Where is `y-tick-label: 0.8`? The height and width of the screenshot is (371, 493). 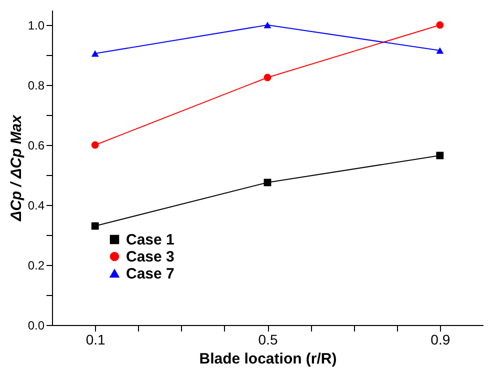 y-tick-label: 0.8 is located at coordinates (36, 85).